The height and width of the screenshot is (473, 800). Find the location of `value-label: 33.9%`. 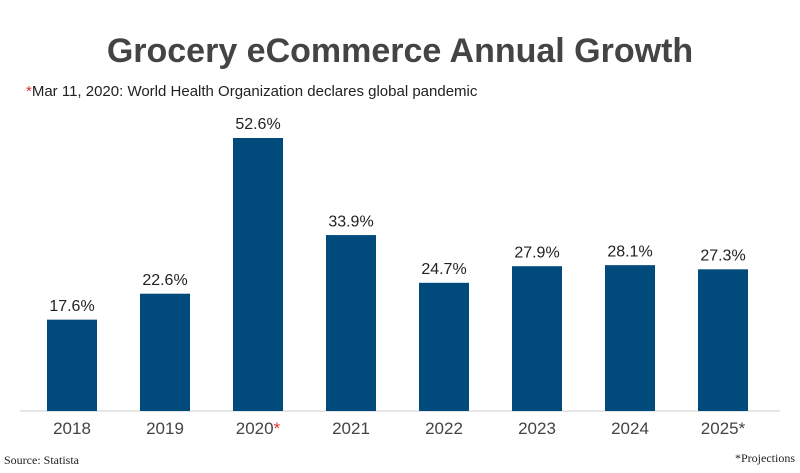

value-label: 33.9% is located at coordinates (350, 221).